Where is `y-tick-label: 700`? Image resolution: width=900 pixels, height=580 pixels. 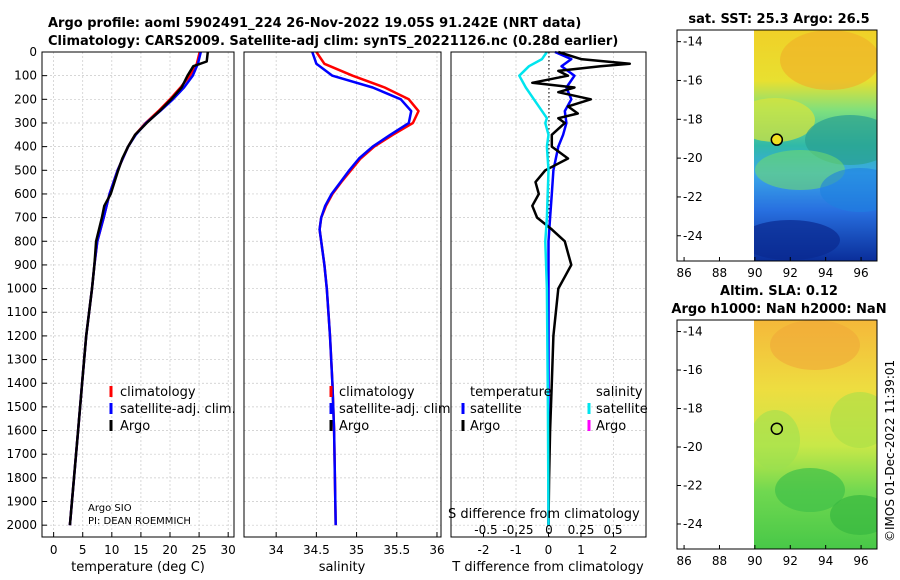 y-tick-label: 700 is located at coordinates (25, 218).